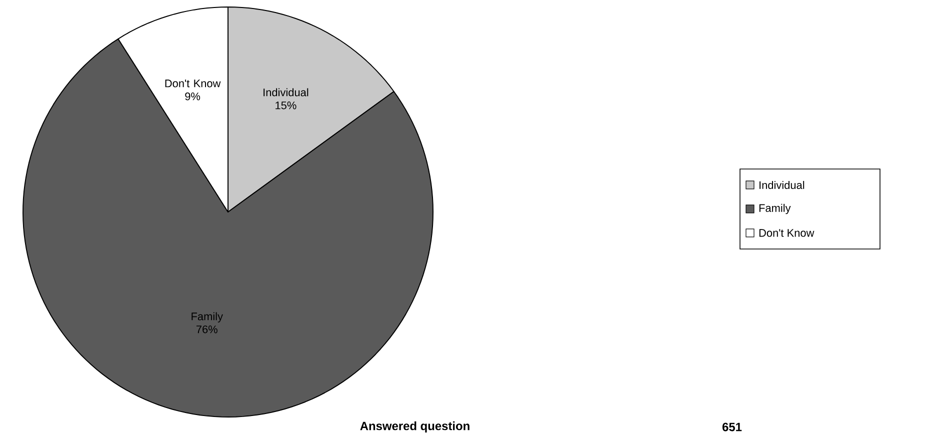  I want to click on legend-label: Family, so click(775, 209).